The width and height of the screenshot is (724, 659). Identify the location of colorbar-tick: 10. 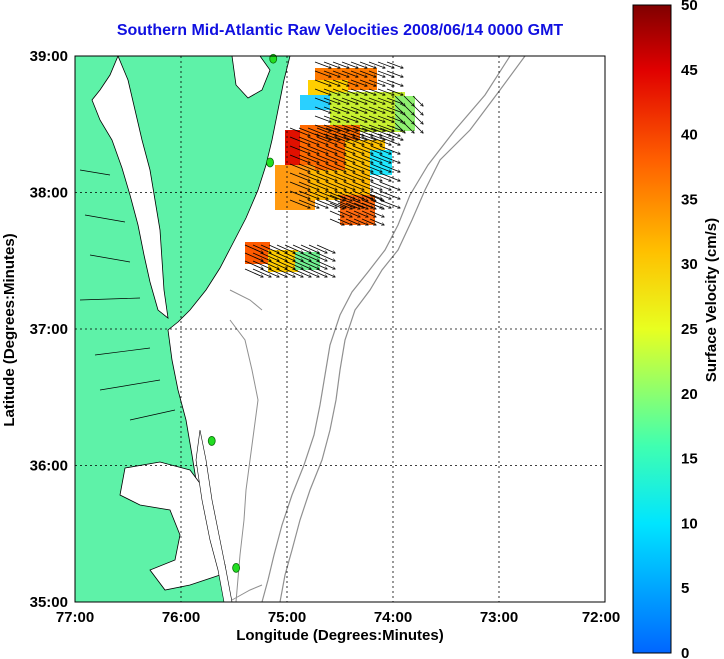
(689, 523).